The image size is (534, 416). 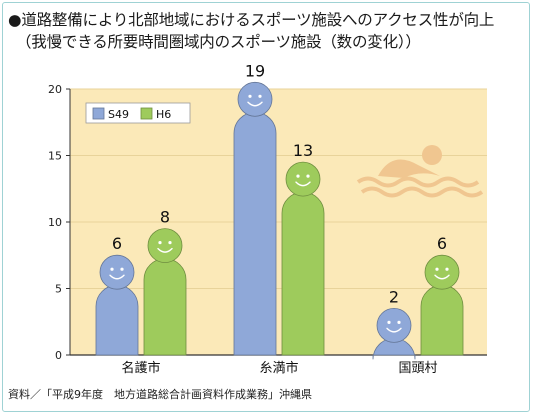 What do you see at coordinates (417, 368) in the screenshot?
I see `x-tick-label: 国頭村` at bounding box center [417, 368].